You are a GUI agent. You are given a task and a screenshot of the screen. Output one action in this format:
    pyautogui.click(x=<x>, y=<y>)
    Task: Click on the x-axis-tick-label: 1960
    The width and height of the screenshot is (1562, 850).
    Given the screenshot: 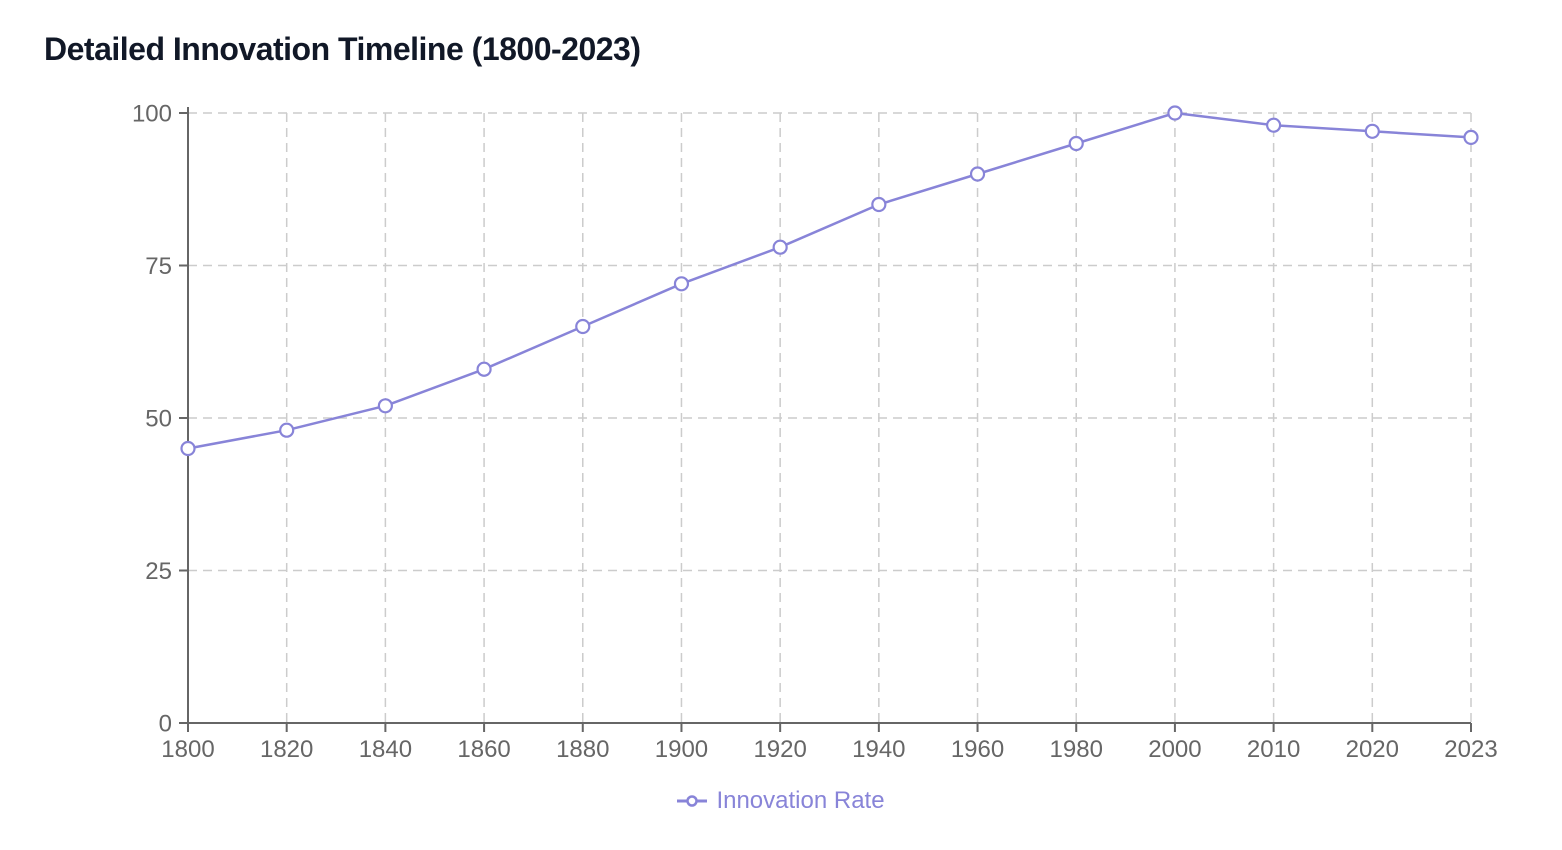 What is the action you would take?
    pyautogui.click(x=977, y=749)
    